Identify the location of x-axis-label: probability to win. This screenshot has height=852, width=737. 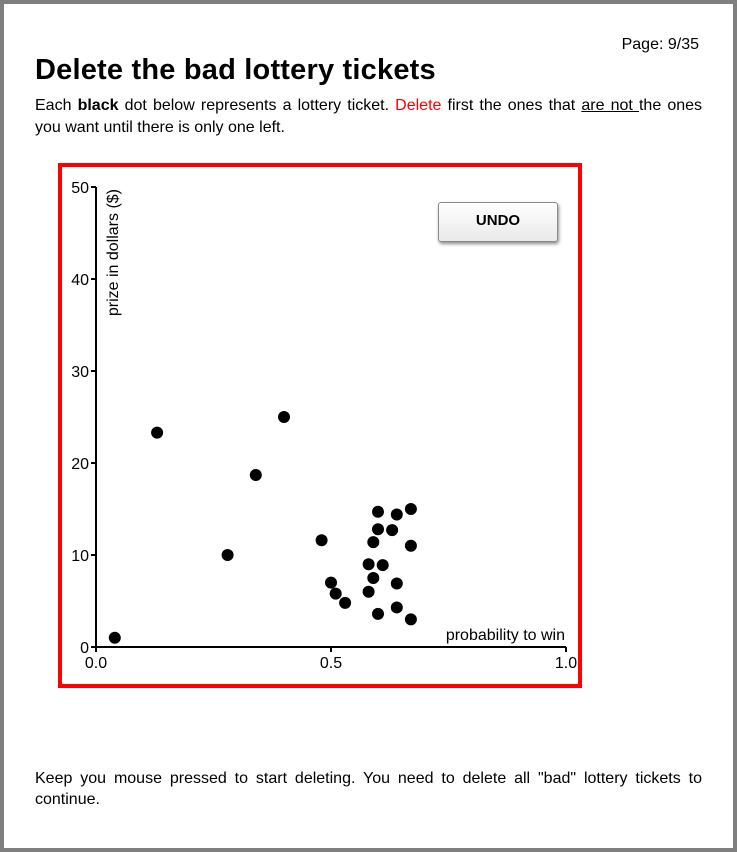
(505, 635).